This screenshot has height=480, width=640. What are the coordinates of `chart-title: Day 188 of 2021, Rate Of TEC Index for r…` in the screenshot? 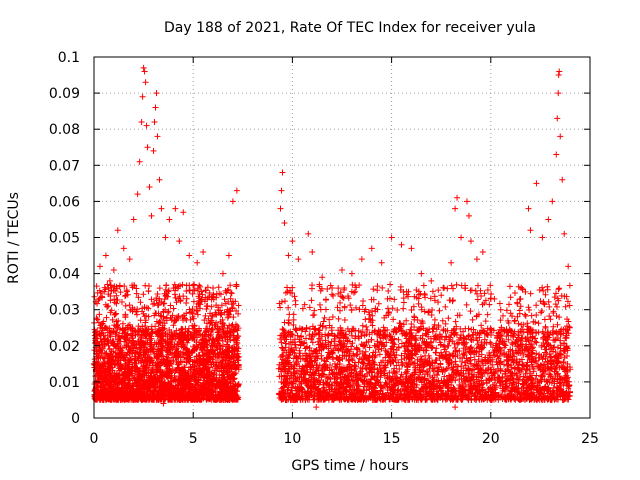 It's located at (350, 28).